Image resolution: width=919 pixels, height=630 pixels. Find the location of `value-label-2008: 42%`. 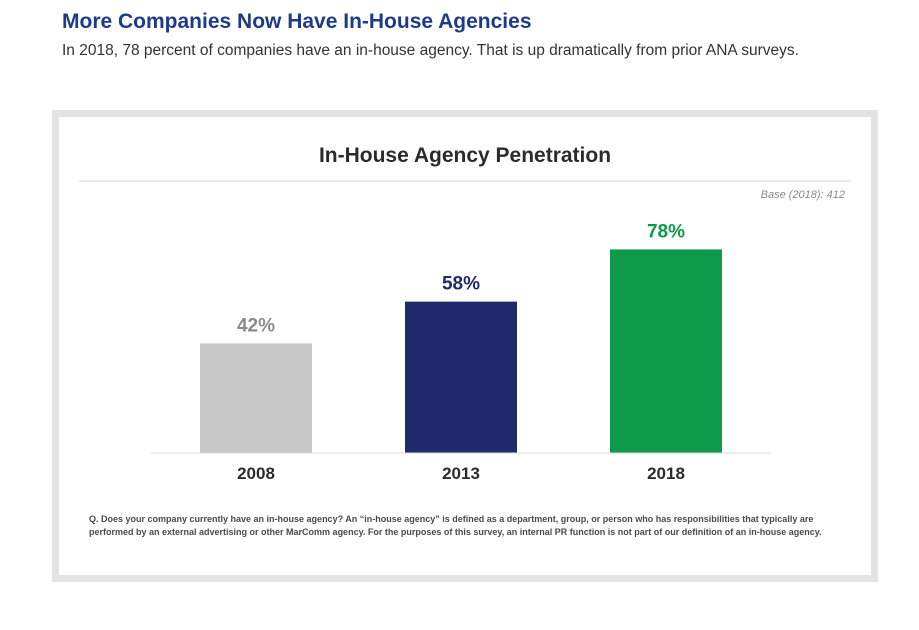

value-label-2008: 42% is located at coordinates (256, 325).